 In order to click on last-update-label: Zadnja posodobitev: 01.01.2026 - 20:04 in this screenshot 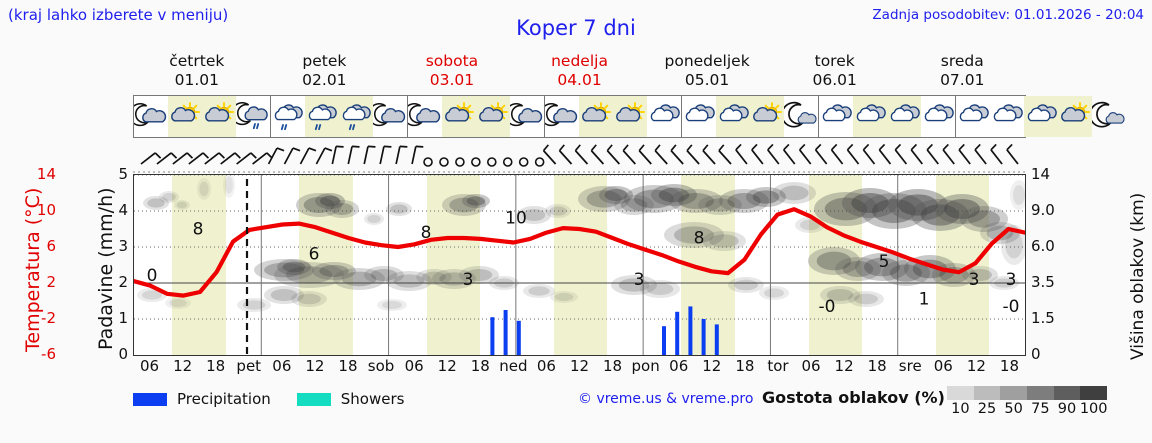, I will do `click(1008, 15)`.